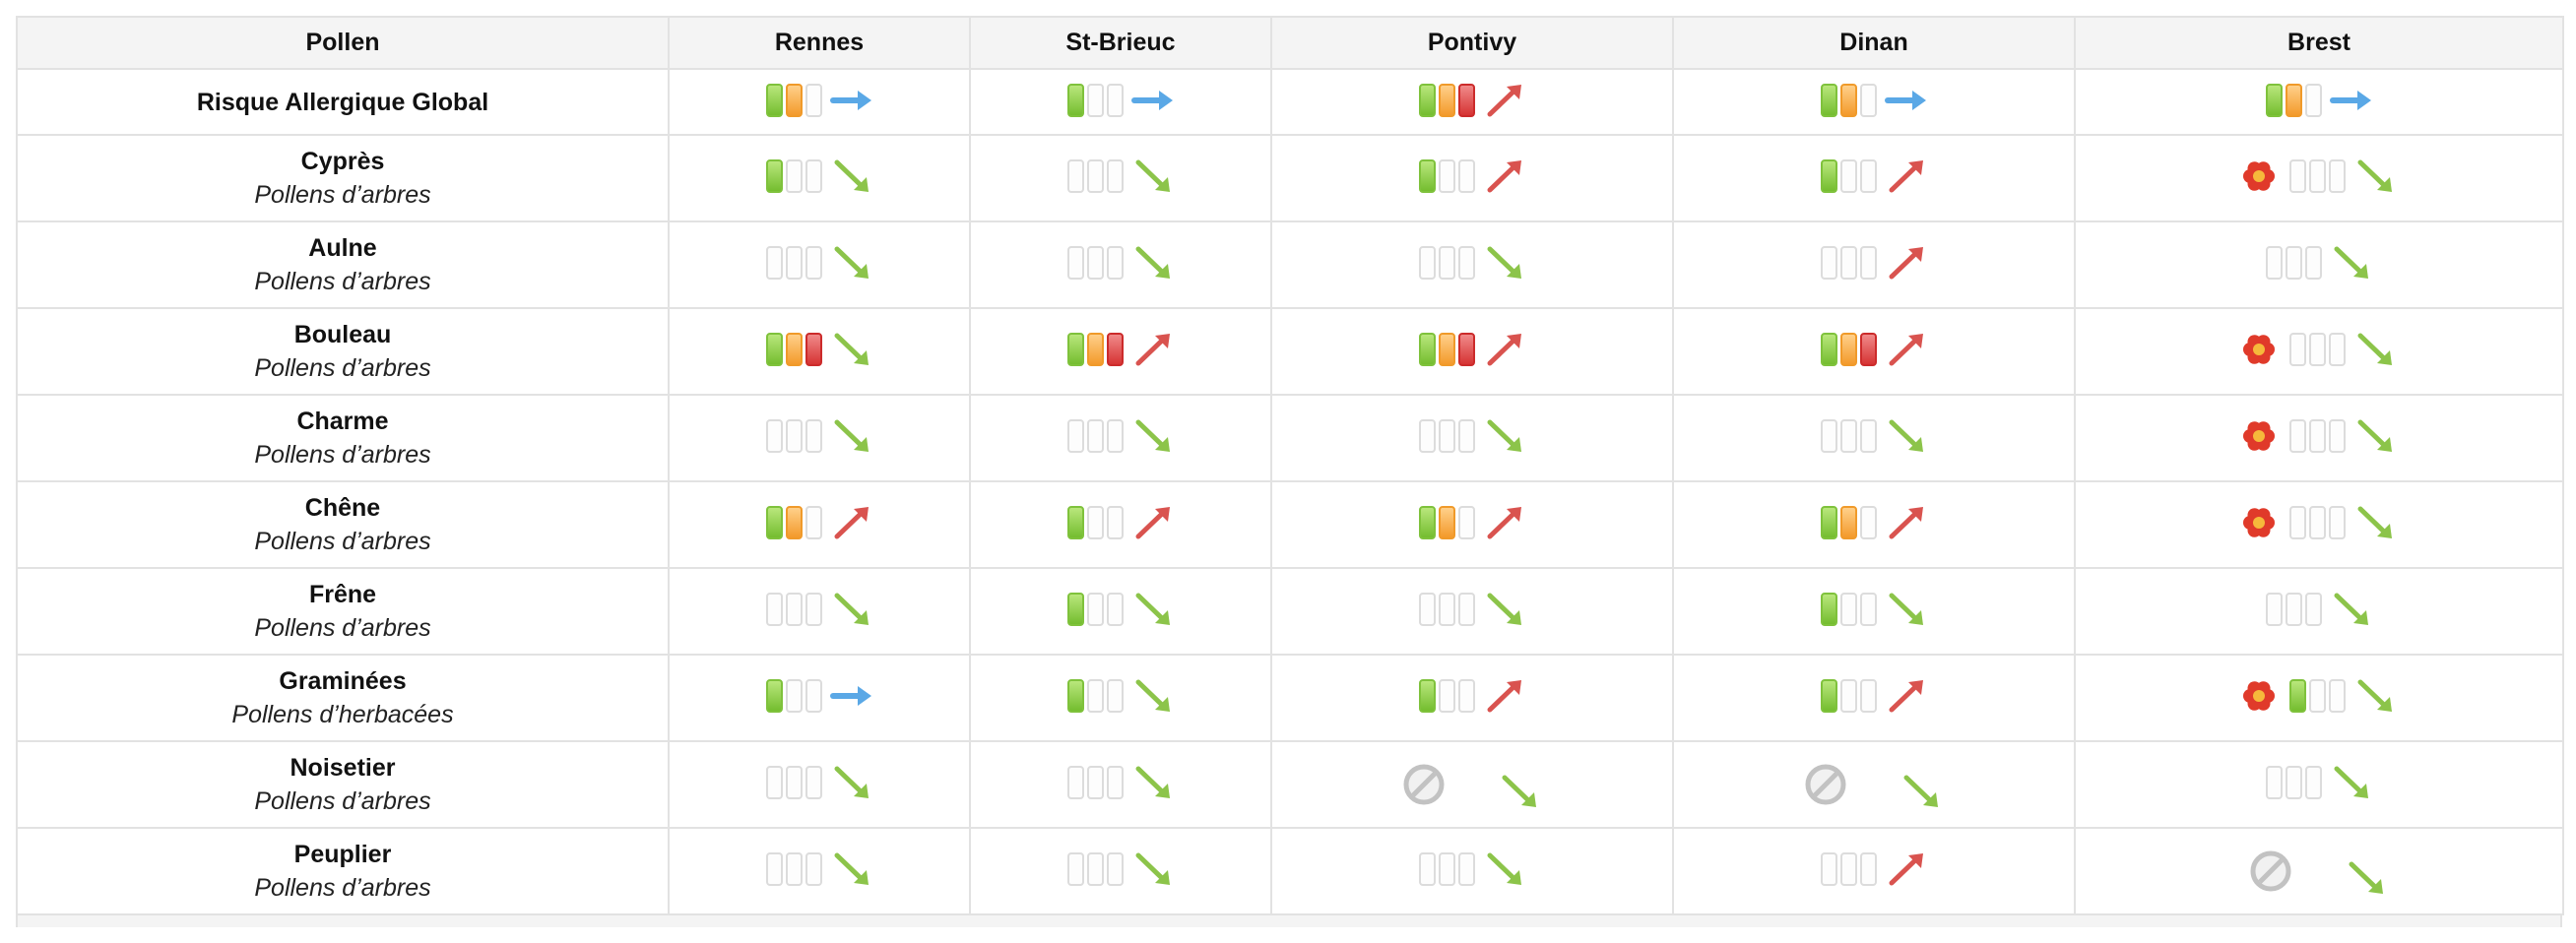 The image size is (2576, 943). Describe the element at coordinates (342, 421) in the screenshot. I see `pollen-name: Charme` at that location.